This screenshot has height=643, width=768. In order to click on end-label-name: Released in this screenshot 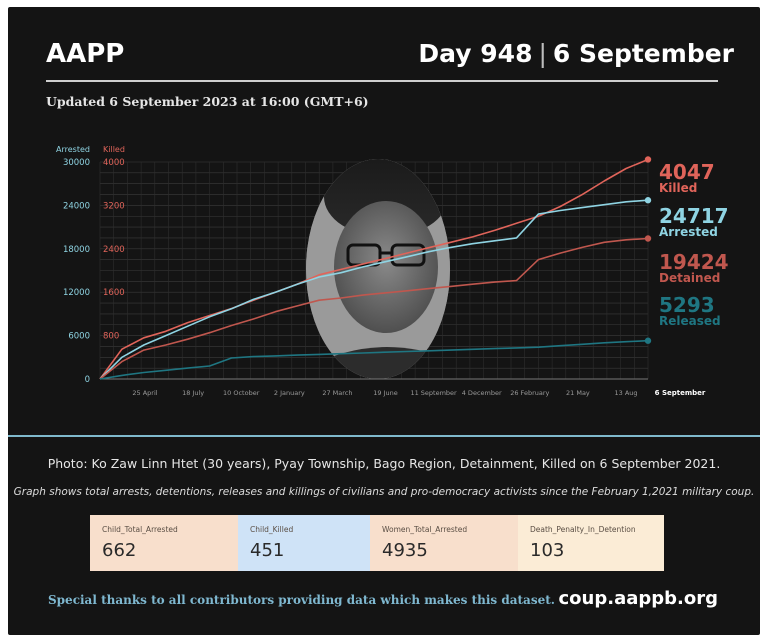, I will do `click(690, 321)`.